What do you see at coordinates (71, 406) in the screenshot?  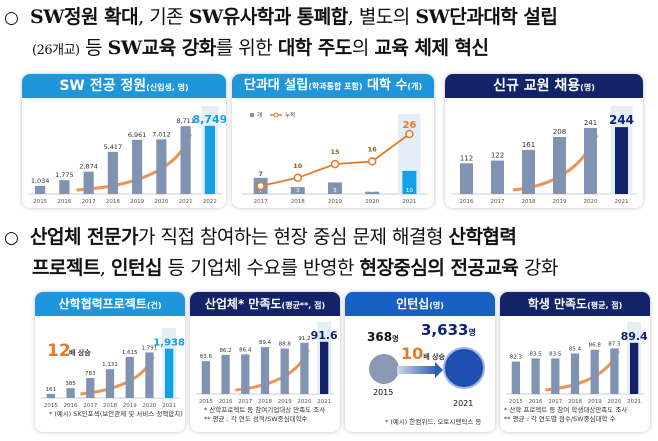 I see `x-tick-label: 2016` at bounding box center [71, 406].